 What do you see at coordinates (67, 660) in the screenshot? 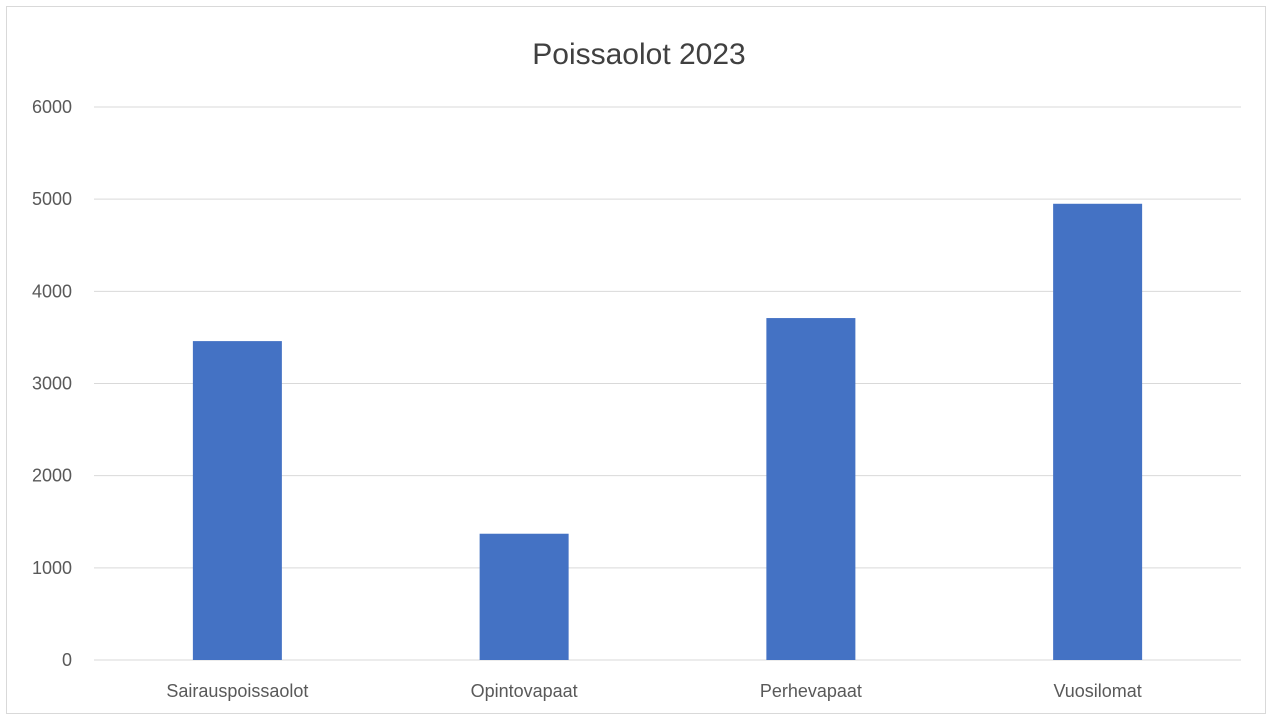
I see `y-tick-label: 0` at bounding box center [67, 660].